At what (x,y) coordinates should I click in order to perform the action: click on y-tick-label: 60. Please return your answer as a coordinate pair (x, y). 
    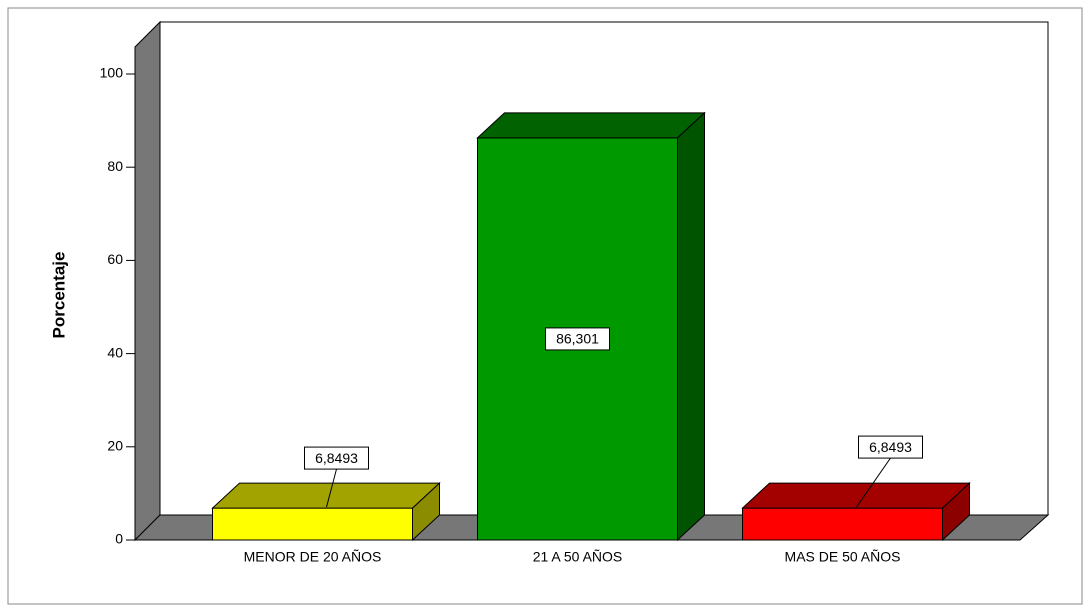
    Looking at the image, I should click on (115, 259).